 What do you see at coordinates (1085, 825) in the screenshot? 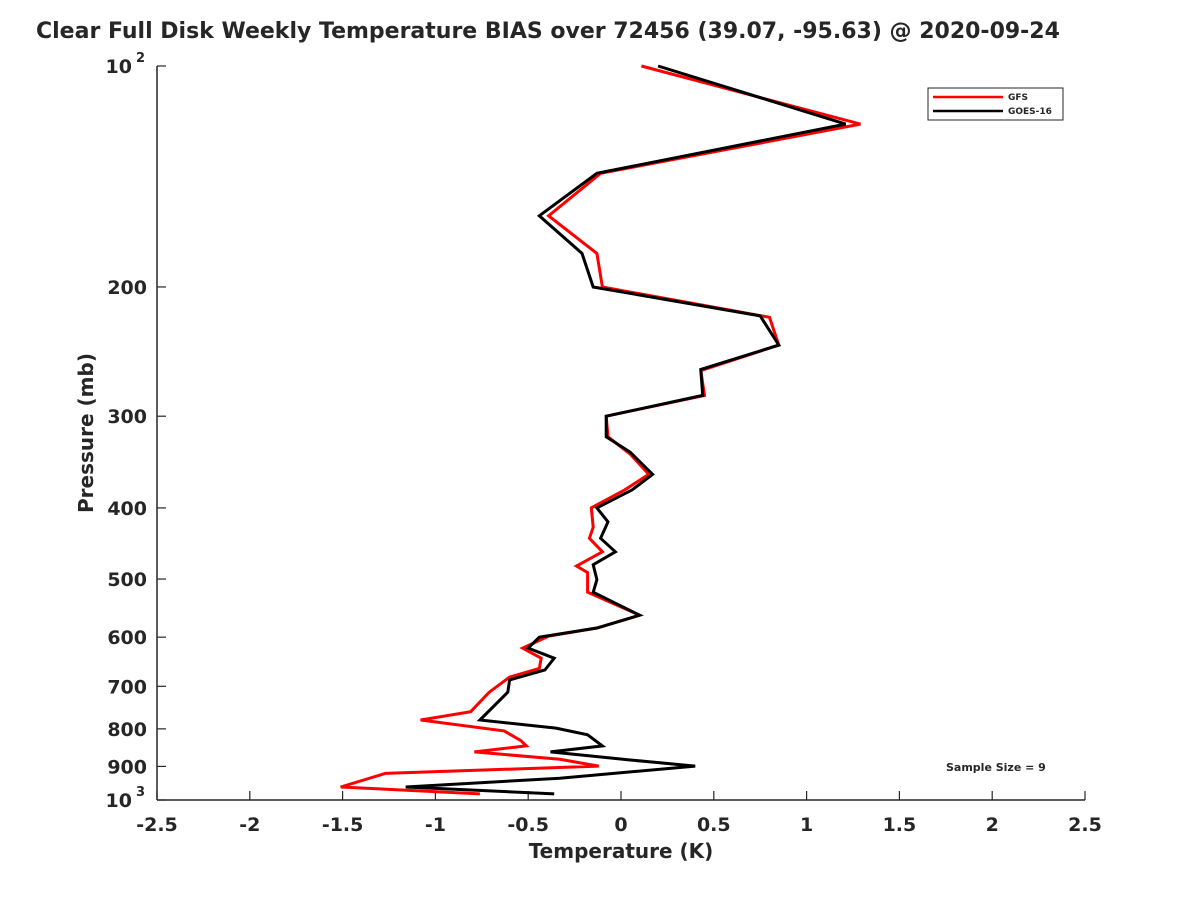
I see `x-tick-label: 2.5` at bounding box center [1085, 825].